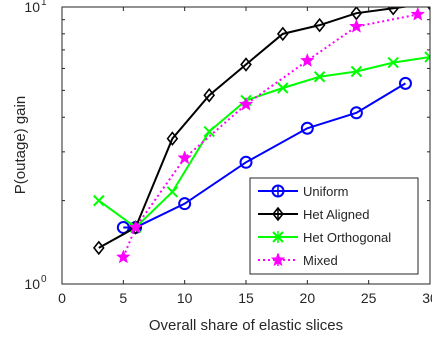 This screenshot has width=432, height=340. What do you see at coordinates (278, 214) in the screenshot?
I see `legend-marker-het-aligned` at bounding box center [278, 214].